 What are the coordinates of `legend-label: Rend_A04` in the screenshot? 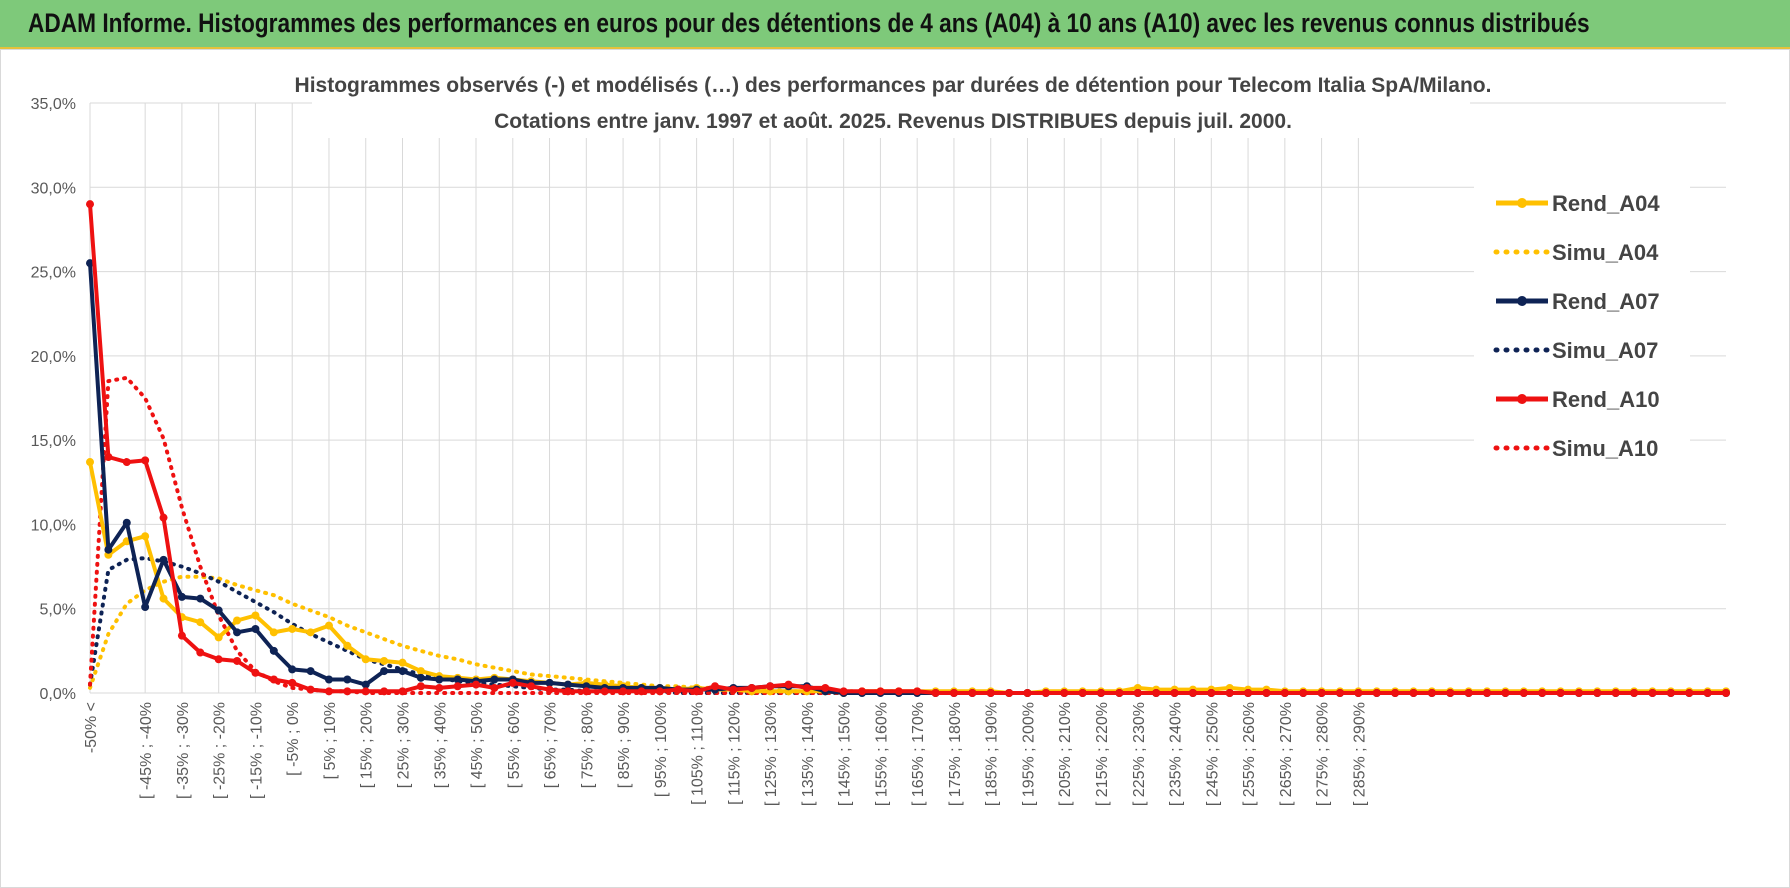 It's located at (1606, 203).